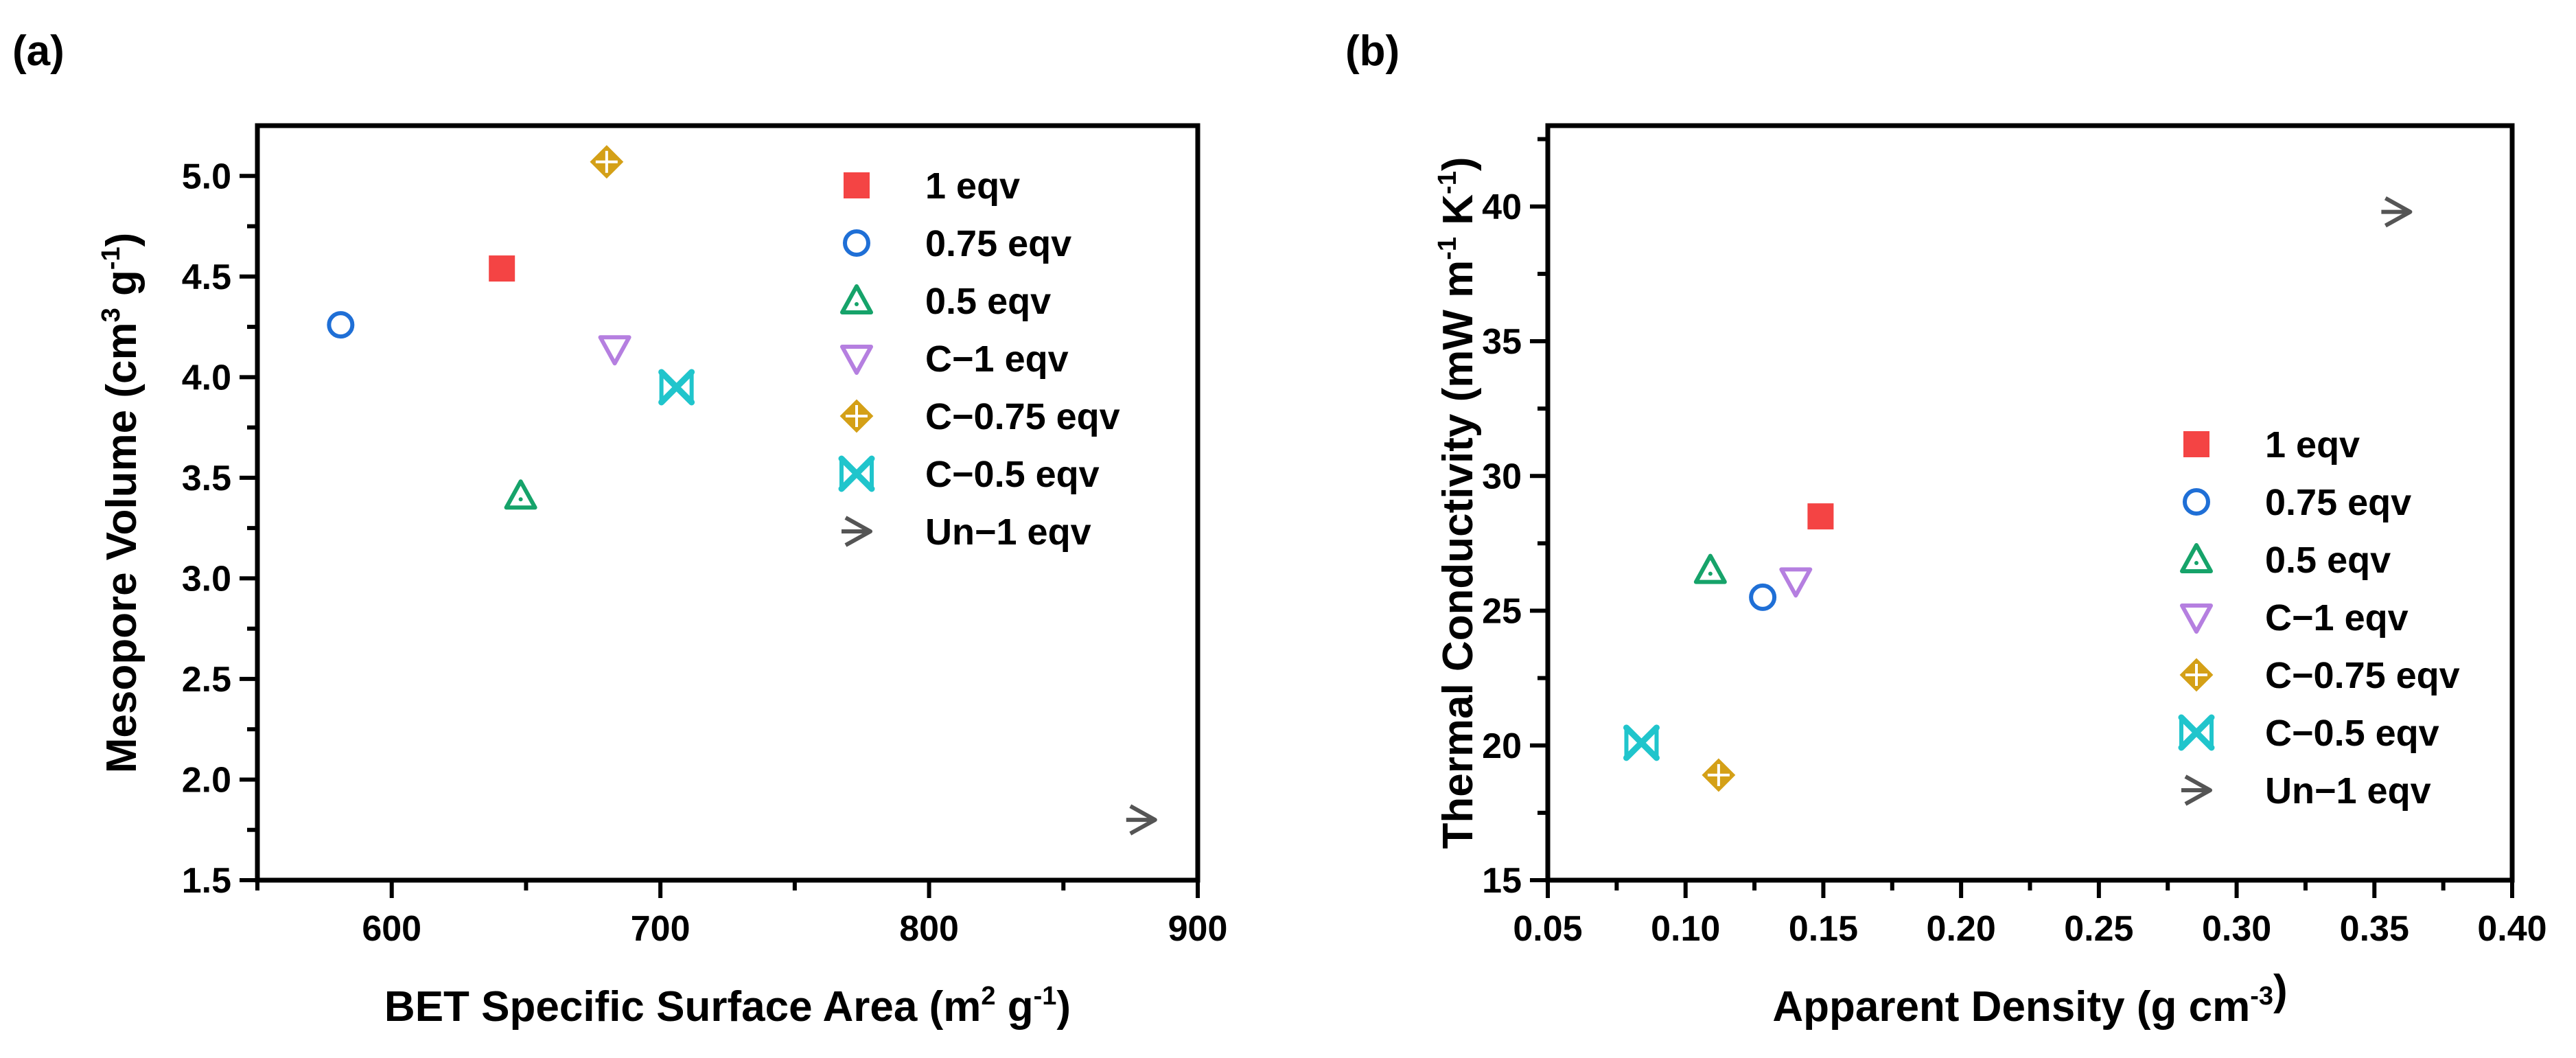  I want to click on y-tick-label: 2.0, so click(206, 780).